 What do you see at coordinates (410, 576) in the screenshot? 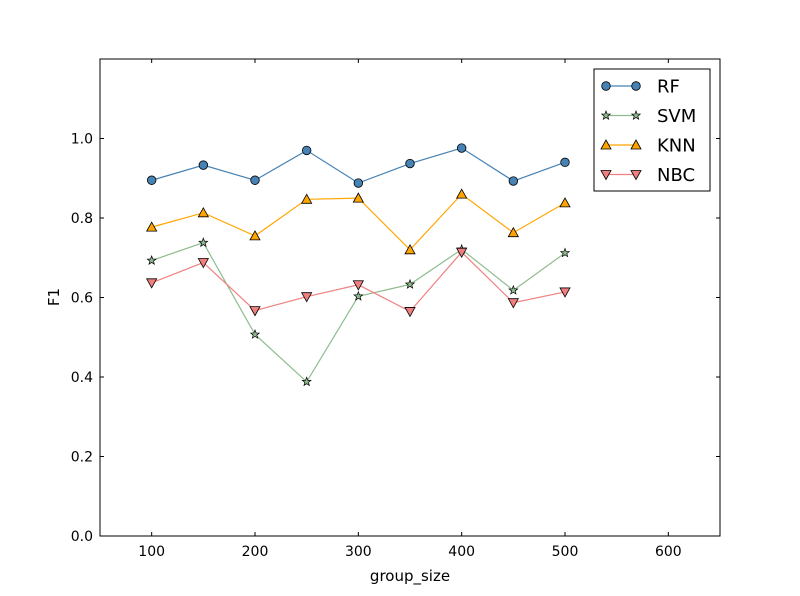
I see `x-axis-label: group_size` at bounding box center [410, 576].